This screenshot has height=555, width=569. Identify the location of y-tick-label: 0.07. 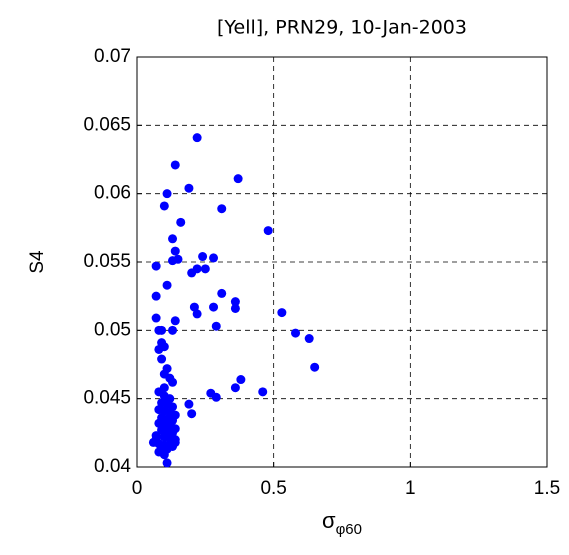
(112, 56).